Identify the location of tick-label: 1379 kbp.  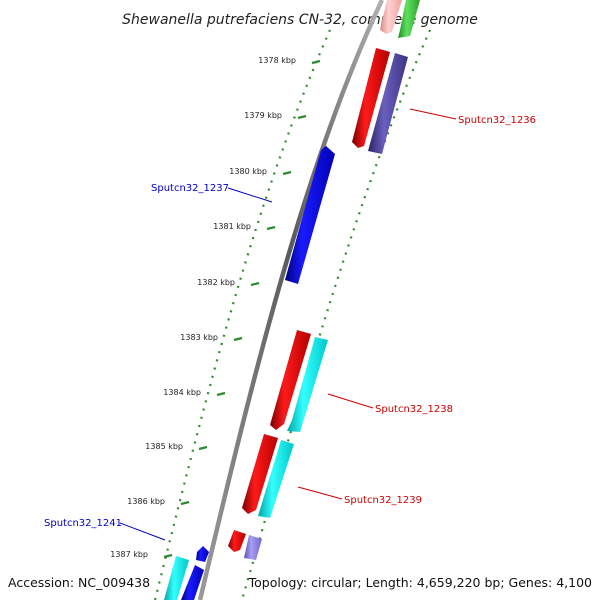
(263, 115).